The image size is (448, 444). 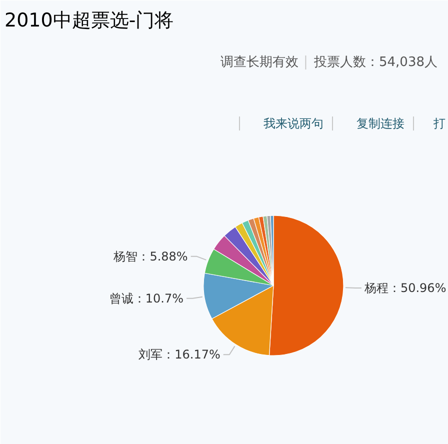 What do you see at coordinates (179, 355) in the screenshot?
I see `slice-label: 刘军：16.17%` at bounding box center [179, 355].